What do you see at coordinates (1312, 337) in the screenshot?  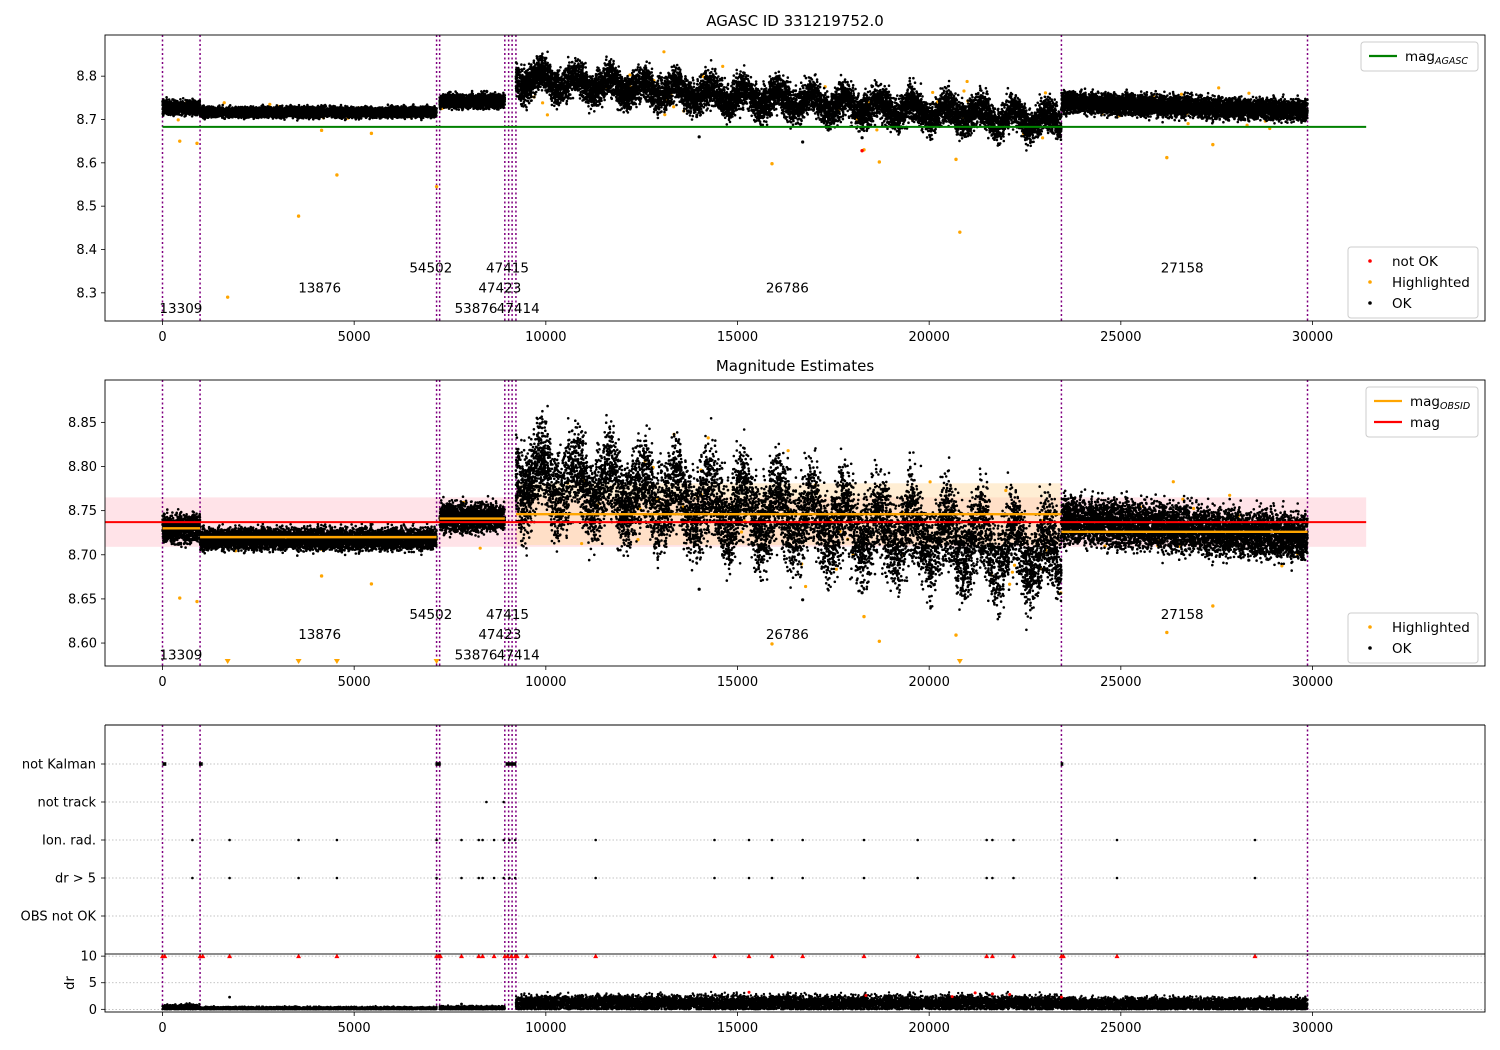 I see `x-tick-label: 30000` at bounding box center [1312, 337].